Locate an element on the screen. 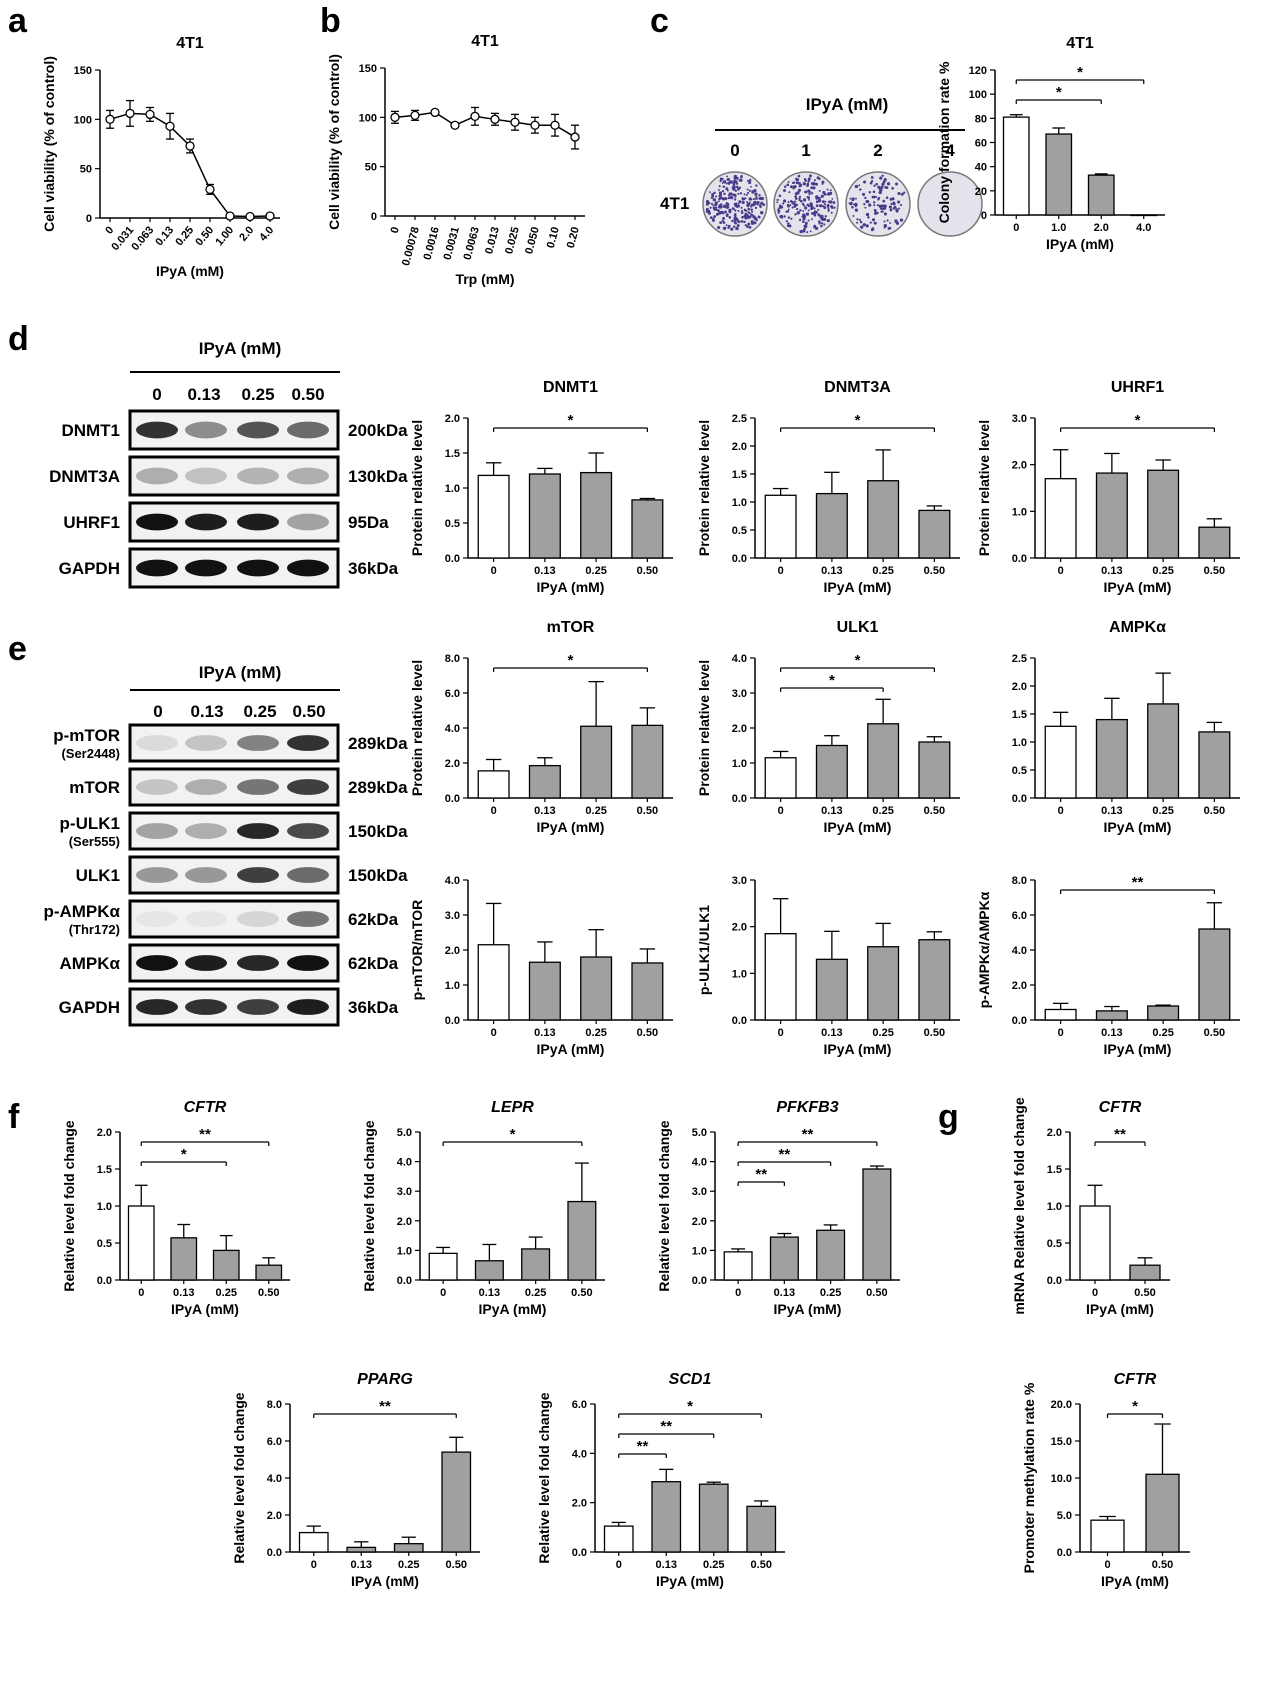 The image size is (1269, 1689). y-tick-label: 3.0 is located at coordinates (1019, 419).